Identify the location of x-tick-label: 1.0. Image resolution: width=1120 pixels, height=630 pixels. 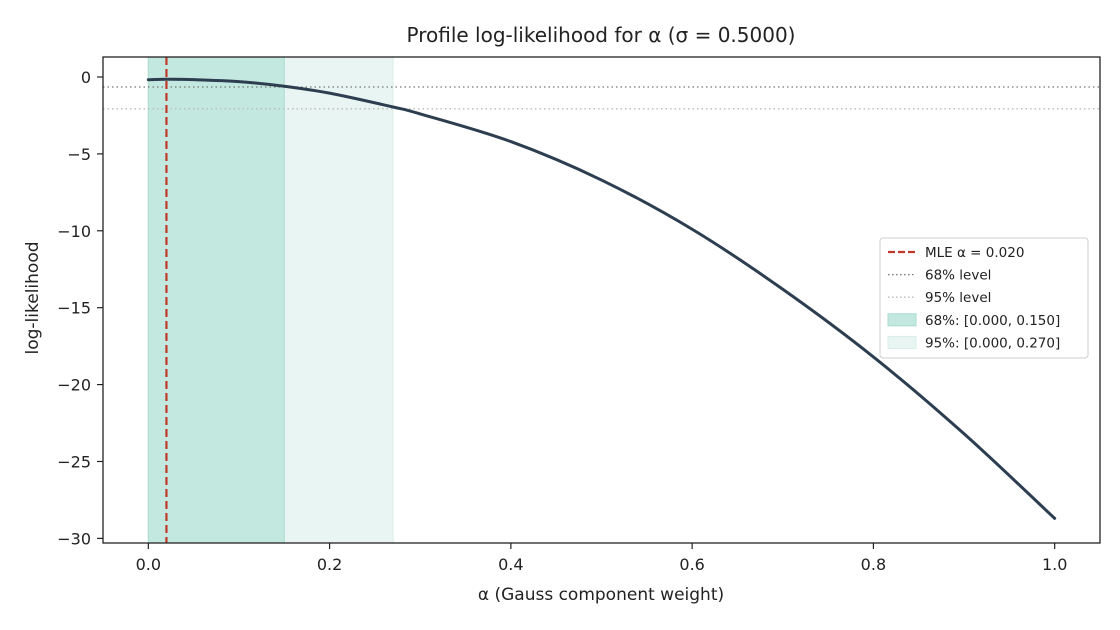
(1054, 564).